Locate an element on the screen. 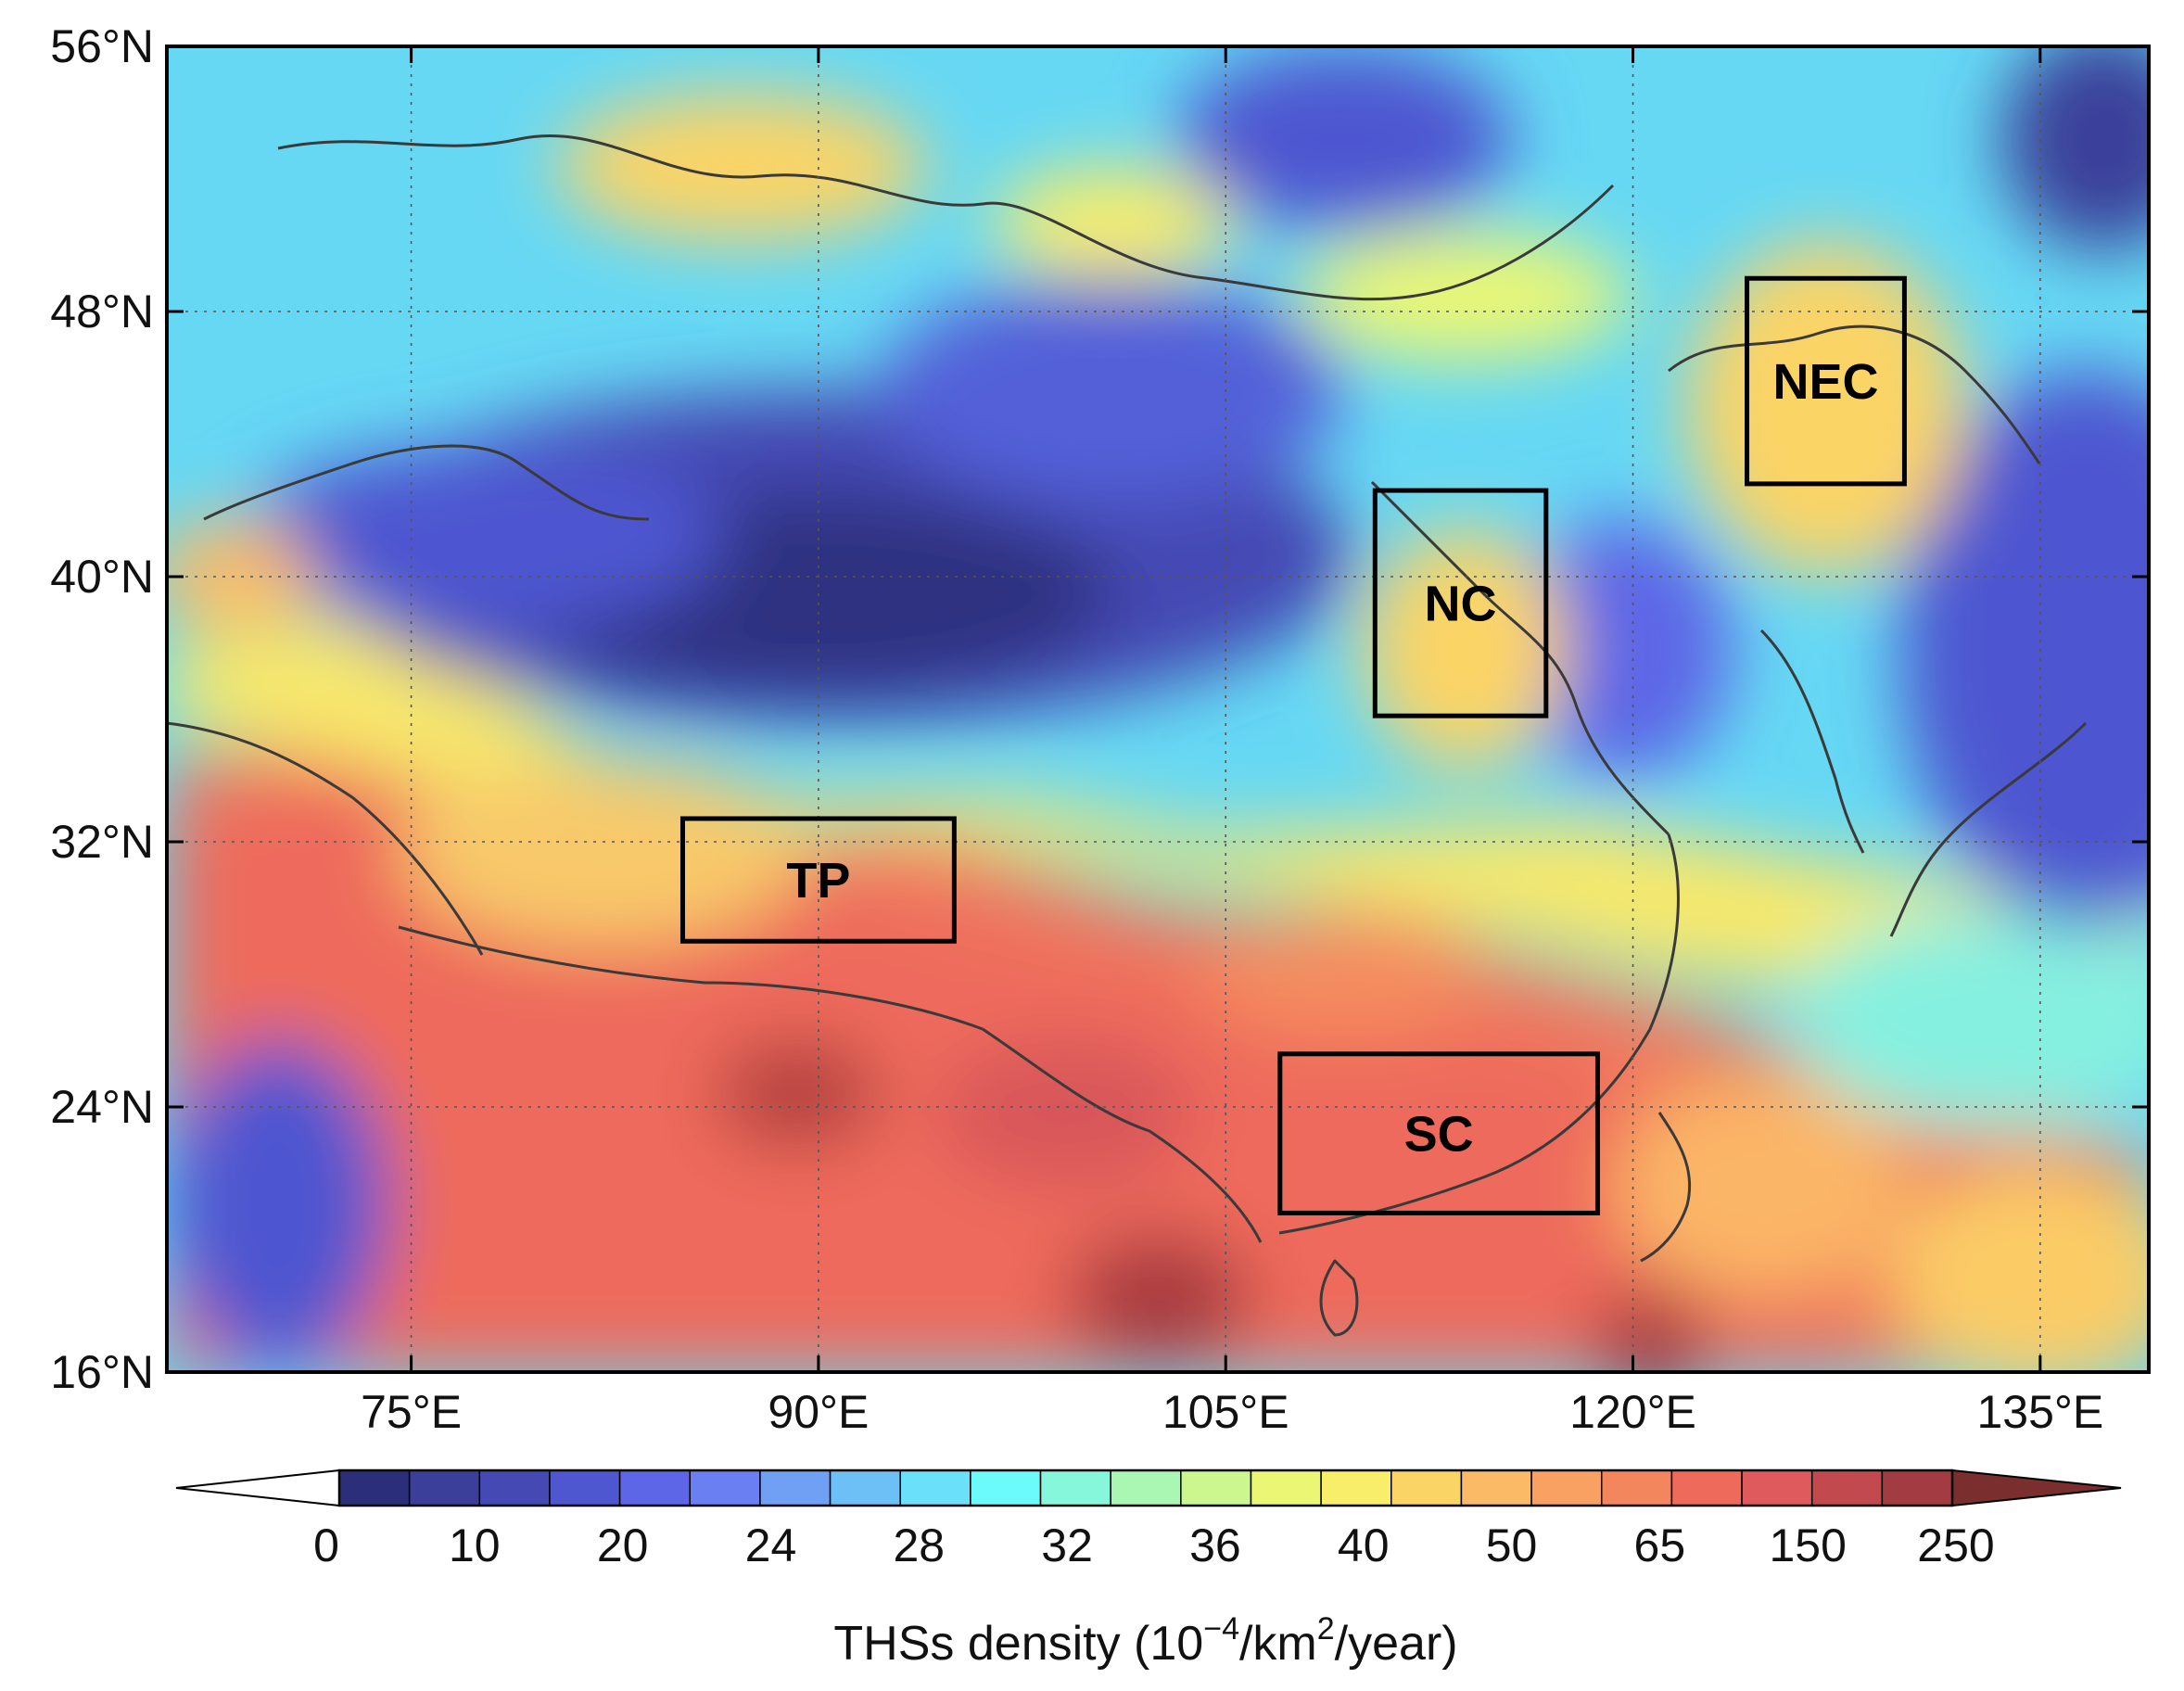 This screenshot has height=1691, width=2184. region-label-sc: SC is located at coordinates (1439, 1135).